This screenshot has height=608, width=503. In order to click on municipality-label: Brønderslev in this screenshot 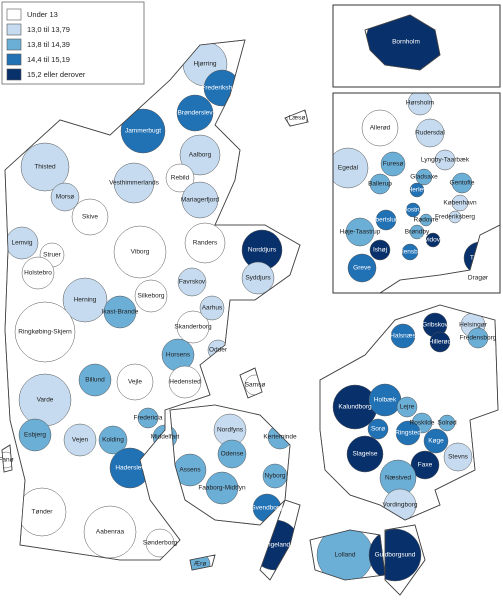, I will do `click(195, 113)`.